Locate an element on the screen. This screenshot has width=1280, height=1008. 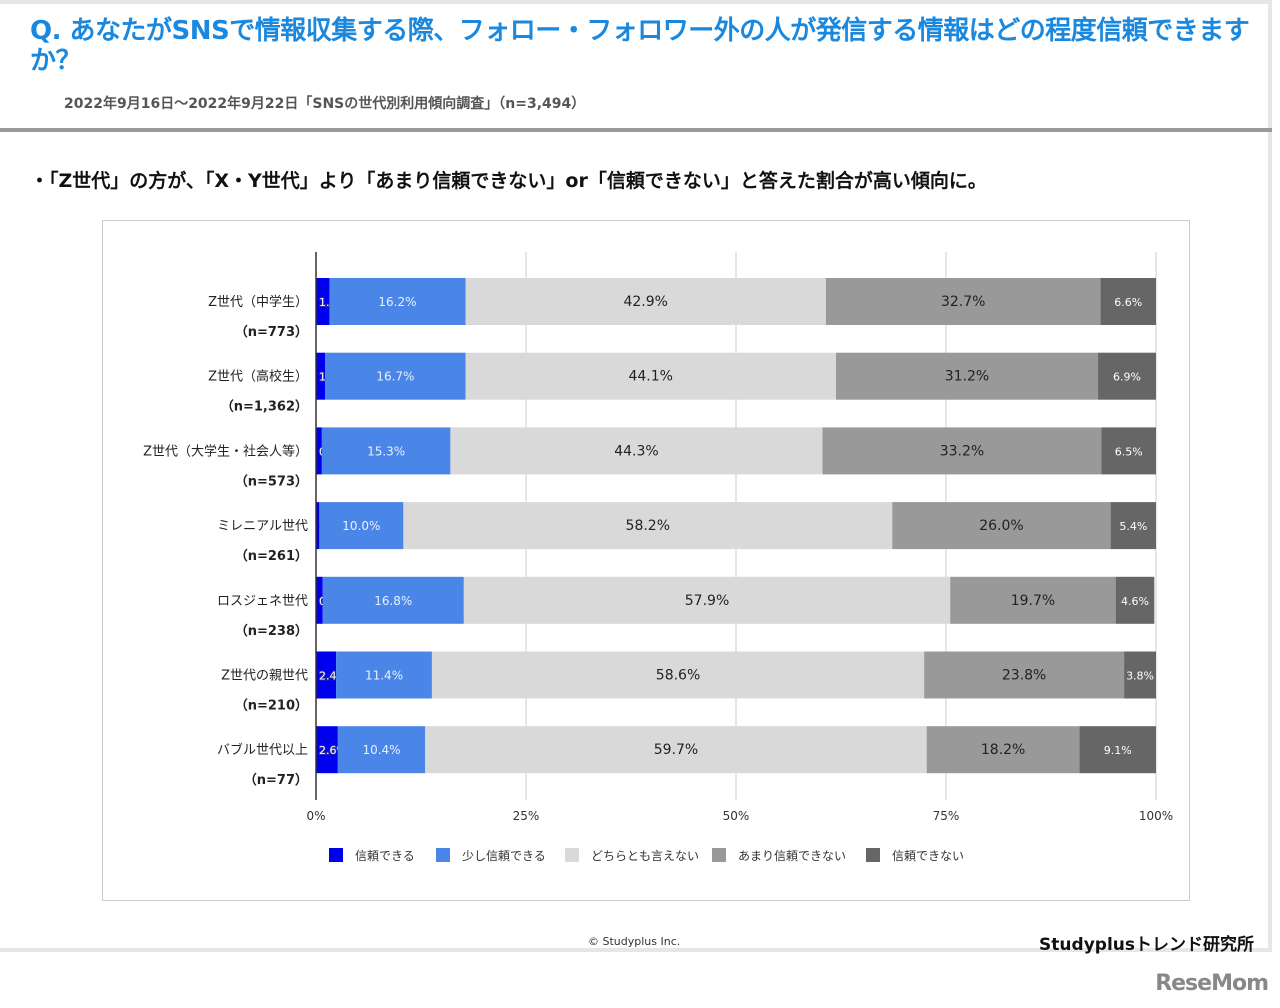
data-label: 16.2% is located at coordinates (397, 302).